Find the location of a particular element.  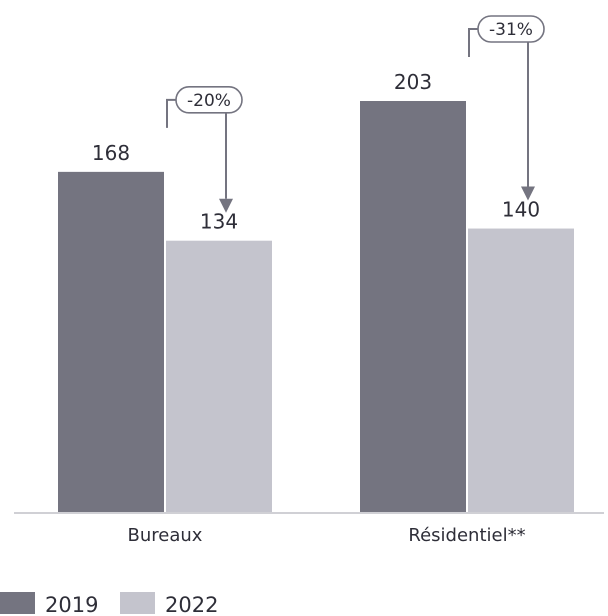

value-label-bureaux-2022: 134 is located at coordinates (219, 222).